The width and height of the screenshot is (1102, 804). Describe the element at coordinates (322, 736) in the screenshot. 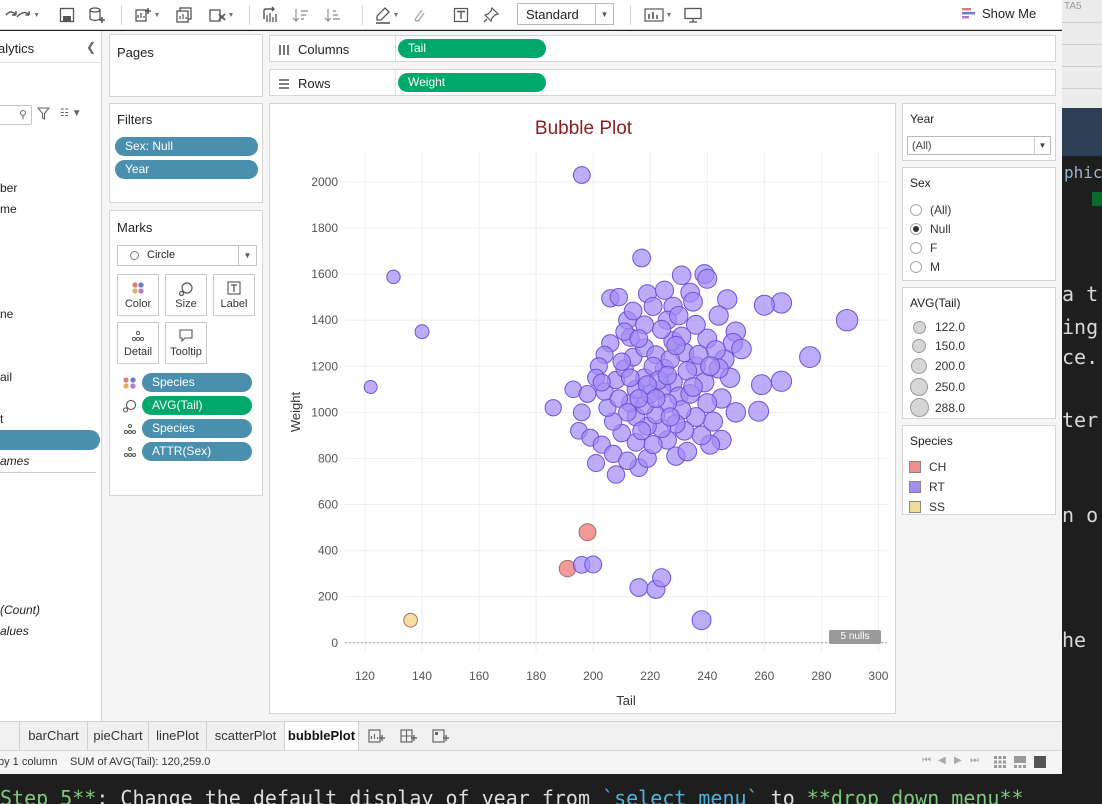

I see `tab-bubbleplot: bubblePlot` at that location.